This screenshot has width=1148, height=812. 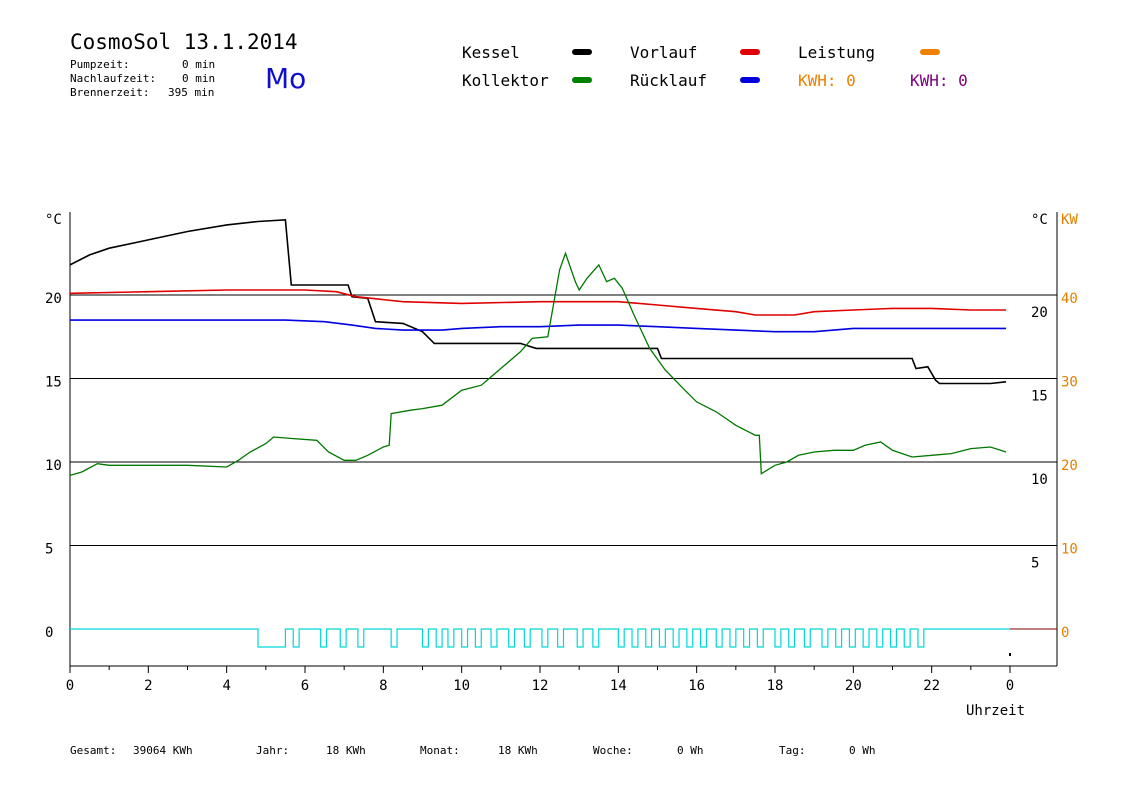 I want to click on y-tick-label-power: 10, so click(x=1069, y=550).